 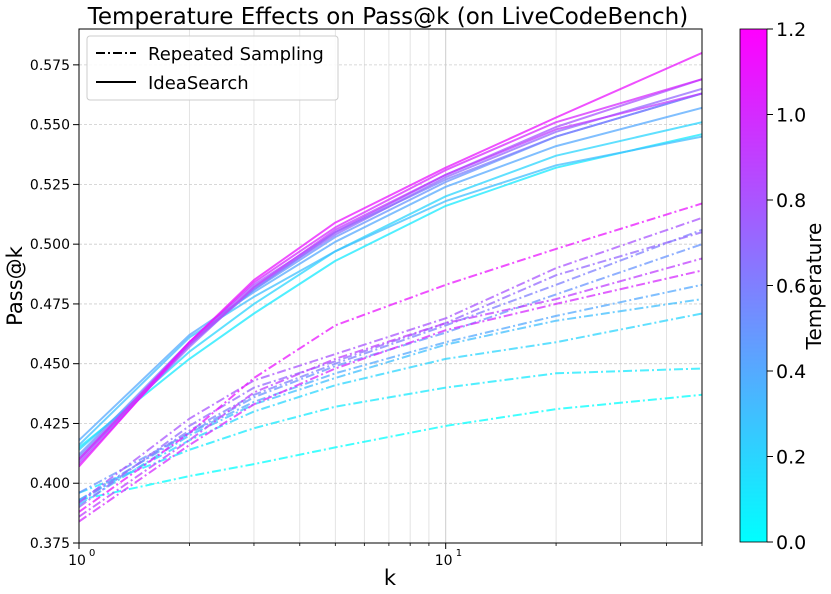 I want to click on x-tick-exponent: 0, so click(x=92, y=553).